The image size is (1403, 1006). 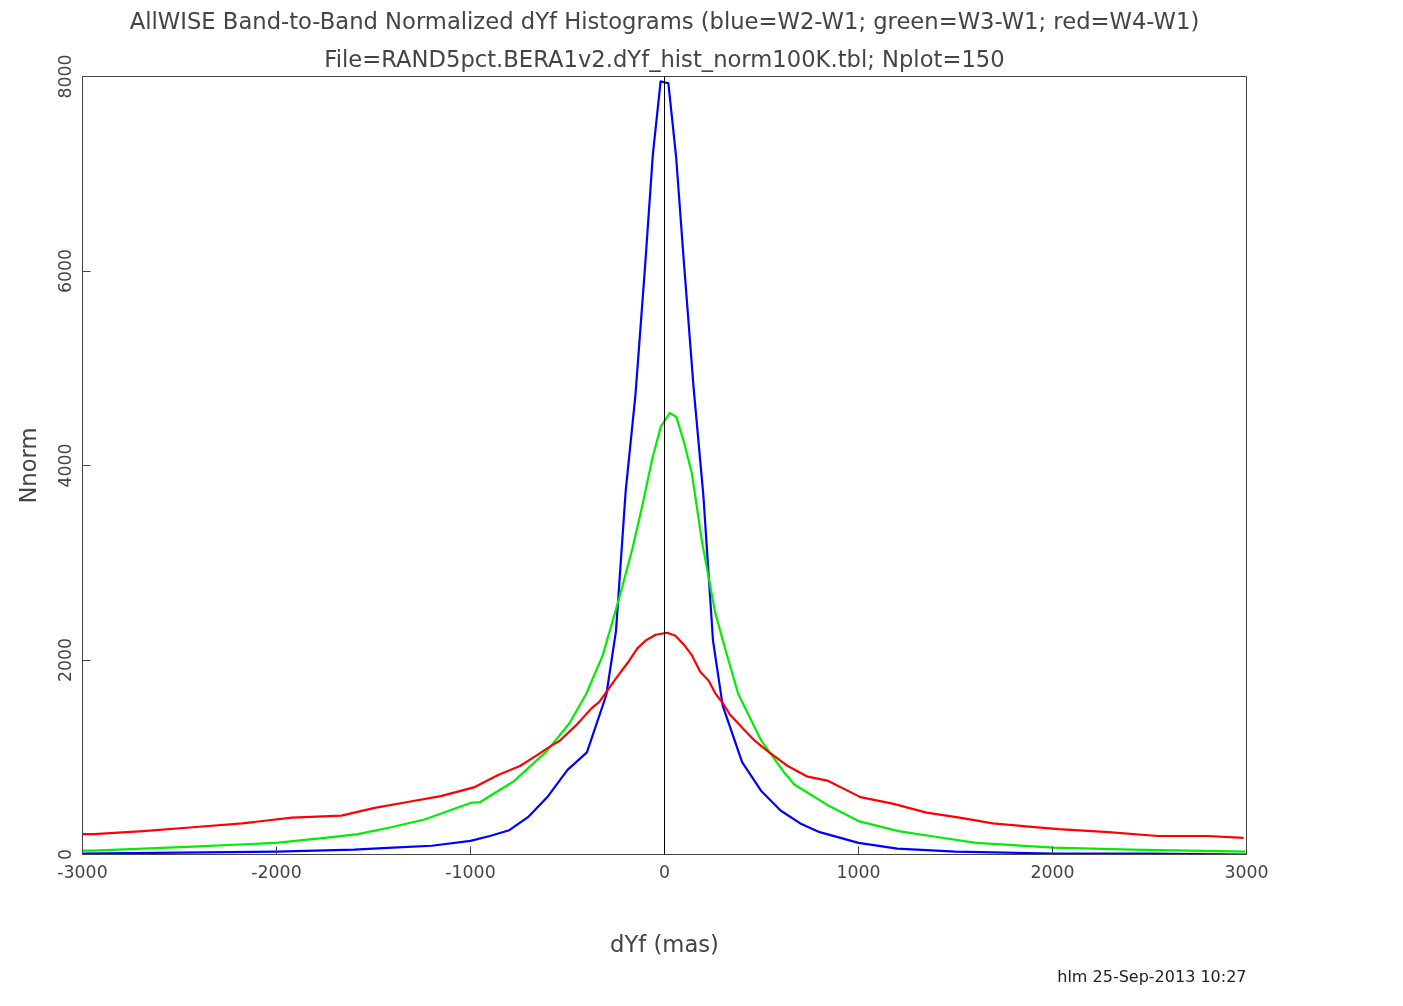 What do you see at coordinates (64, 271) in the screenshot?
I see `y-tick-label: 6000` at bounding box center [64, 271].